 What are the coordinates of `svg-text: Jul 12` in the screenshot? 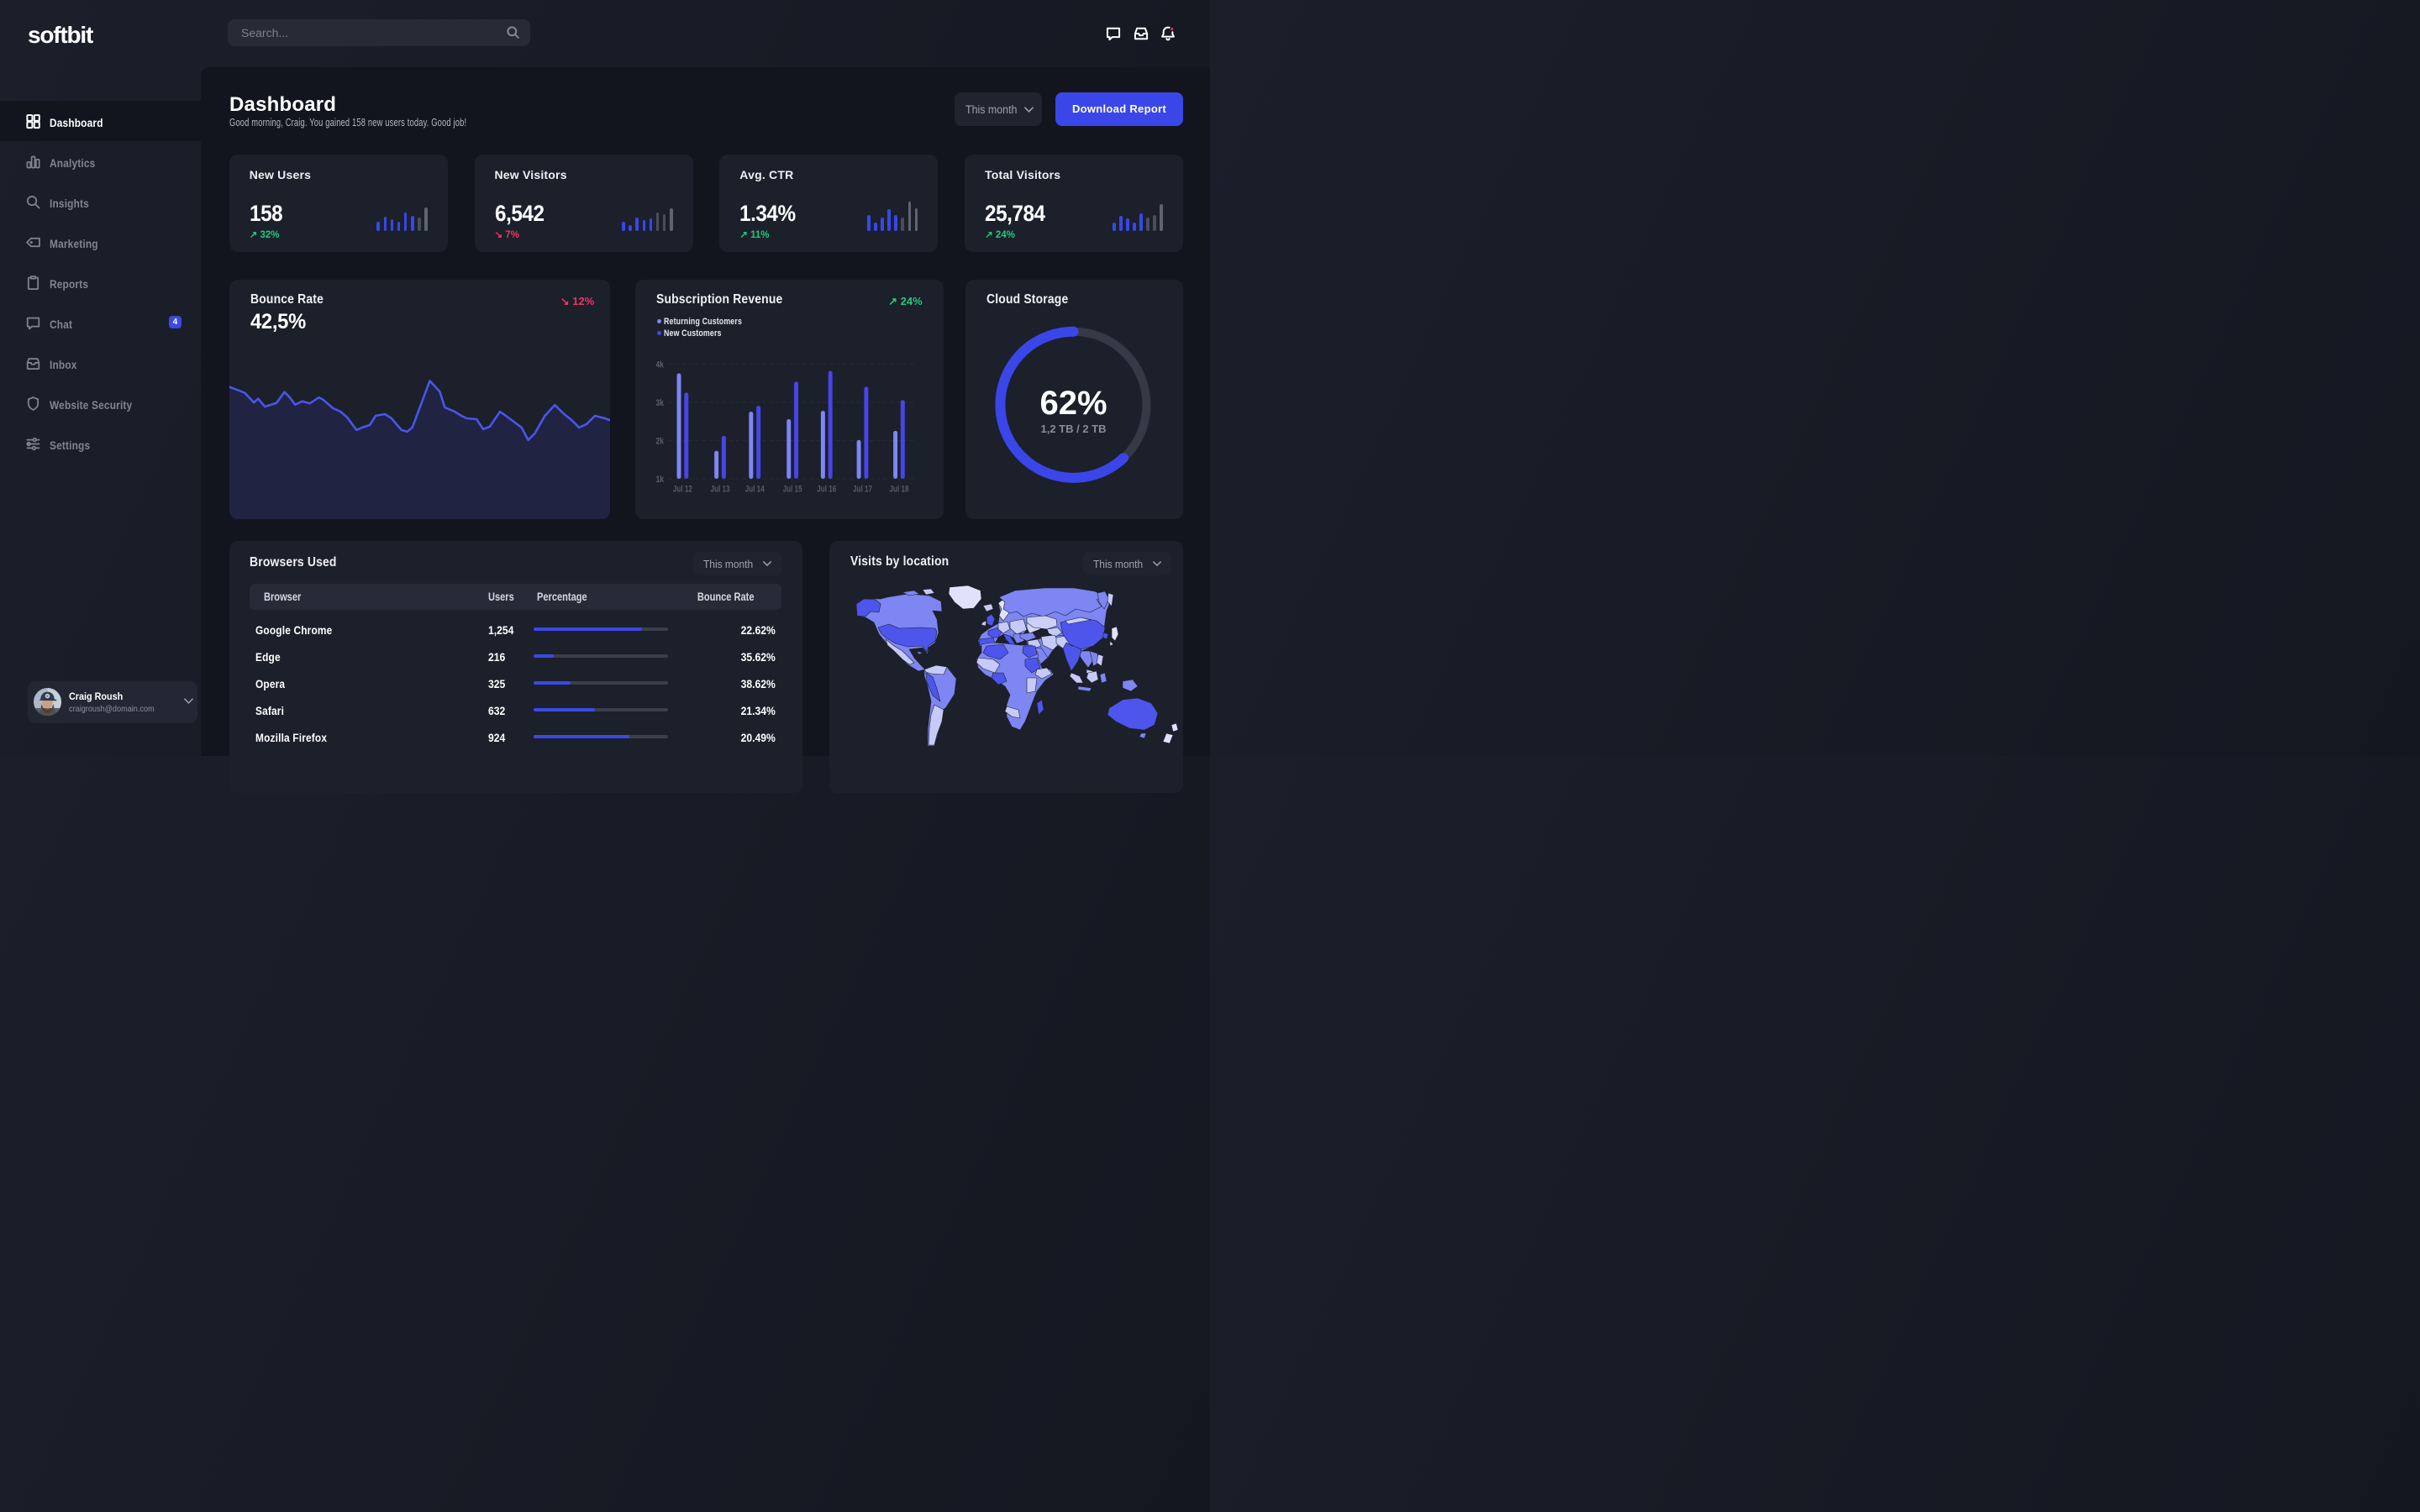 It's located at (682, 489).